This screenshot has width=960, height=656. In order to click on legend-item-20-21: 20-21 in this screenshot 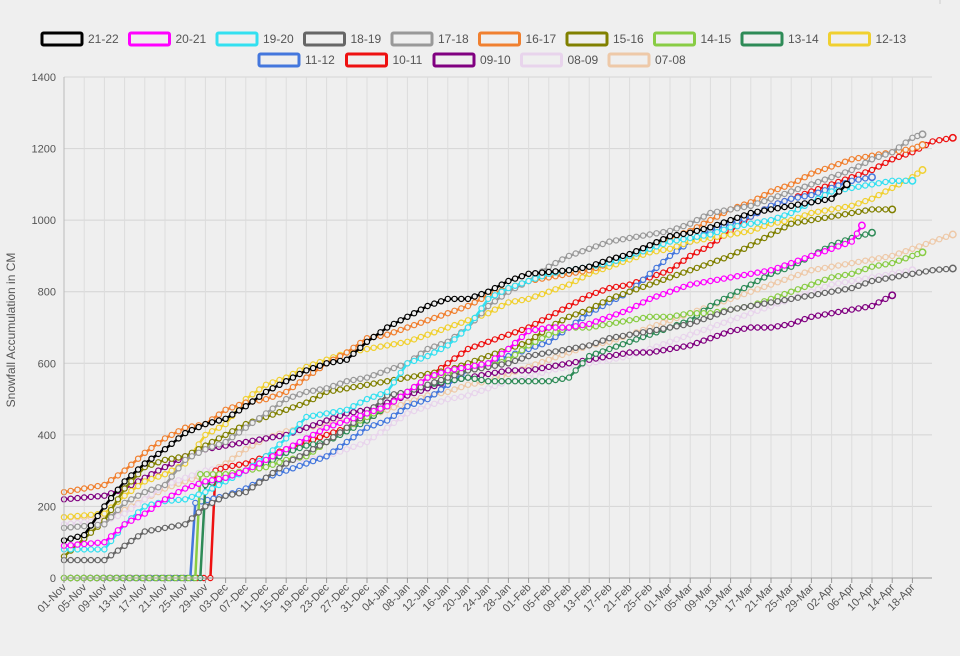, I will do `click(167, 39)`.